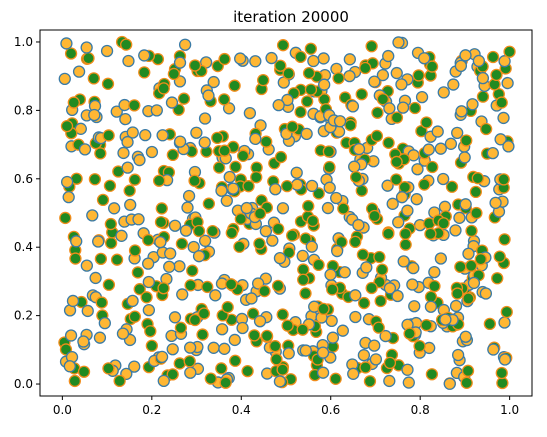 The width and height of the screenshot is (547, 437). I want to click on chart-title: iteration 20000, so click(291, 17).